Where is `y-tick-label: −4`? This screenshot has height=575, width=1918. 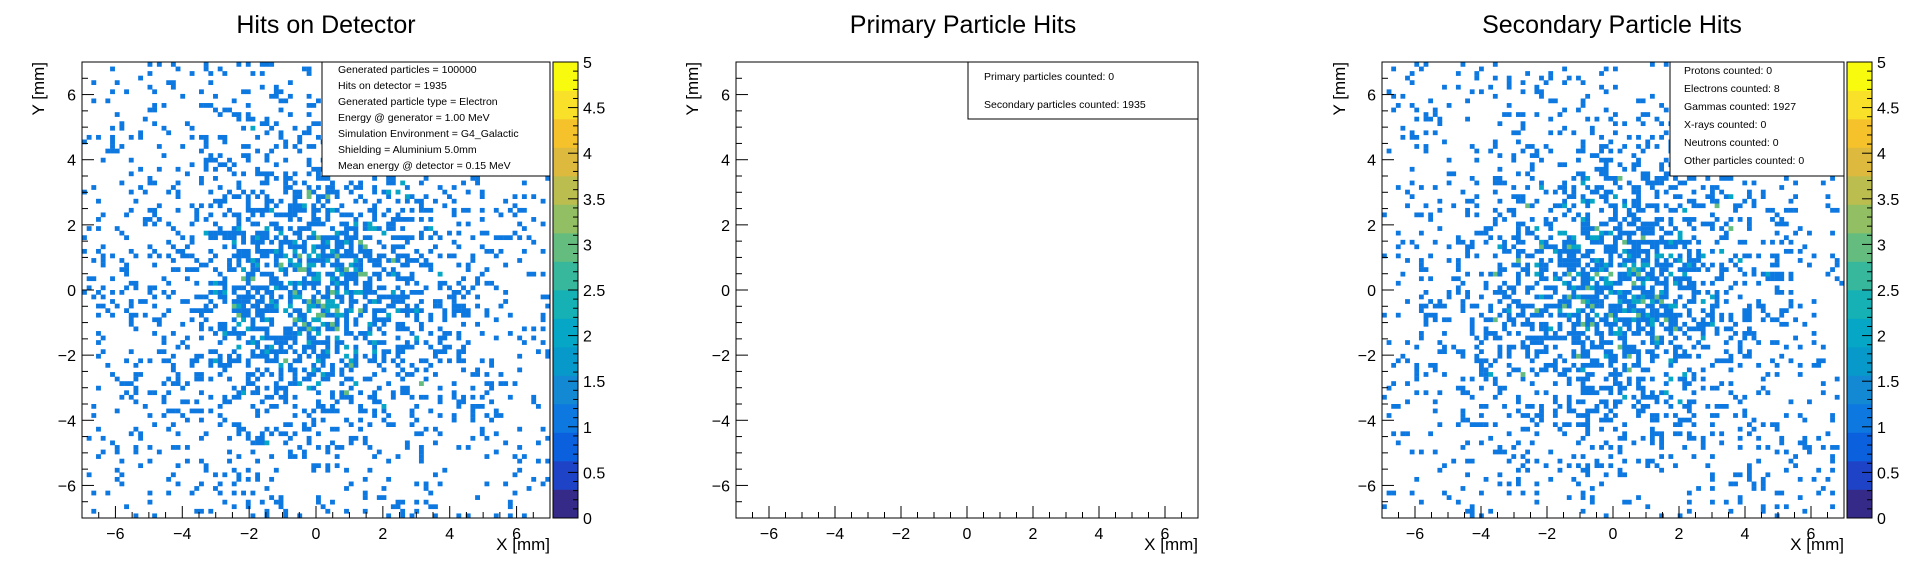 y-tick-label: −4 is located at coordinates (1367, 421).